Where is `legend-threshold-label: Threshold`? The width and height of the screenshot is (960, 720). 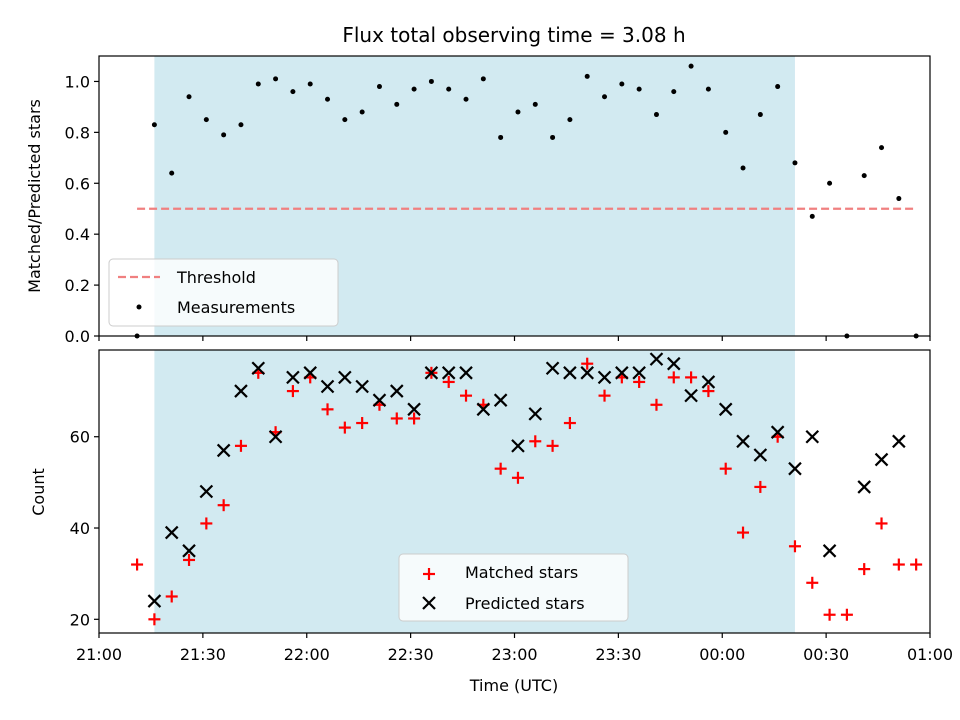 legend-threshold-label: Threshold is located at coordinates (216, 277).